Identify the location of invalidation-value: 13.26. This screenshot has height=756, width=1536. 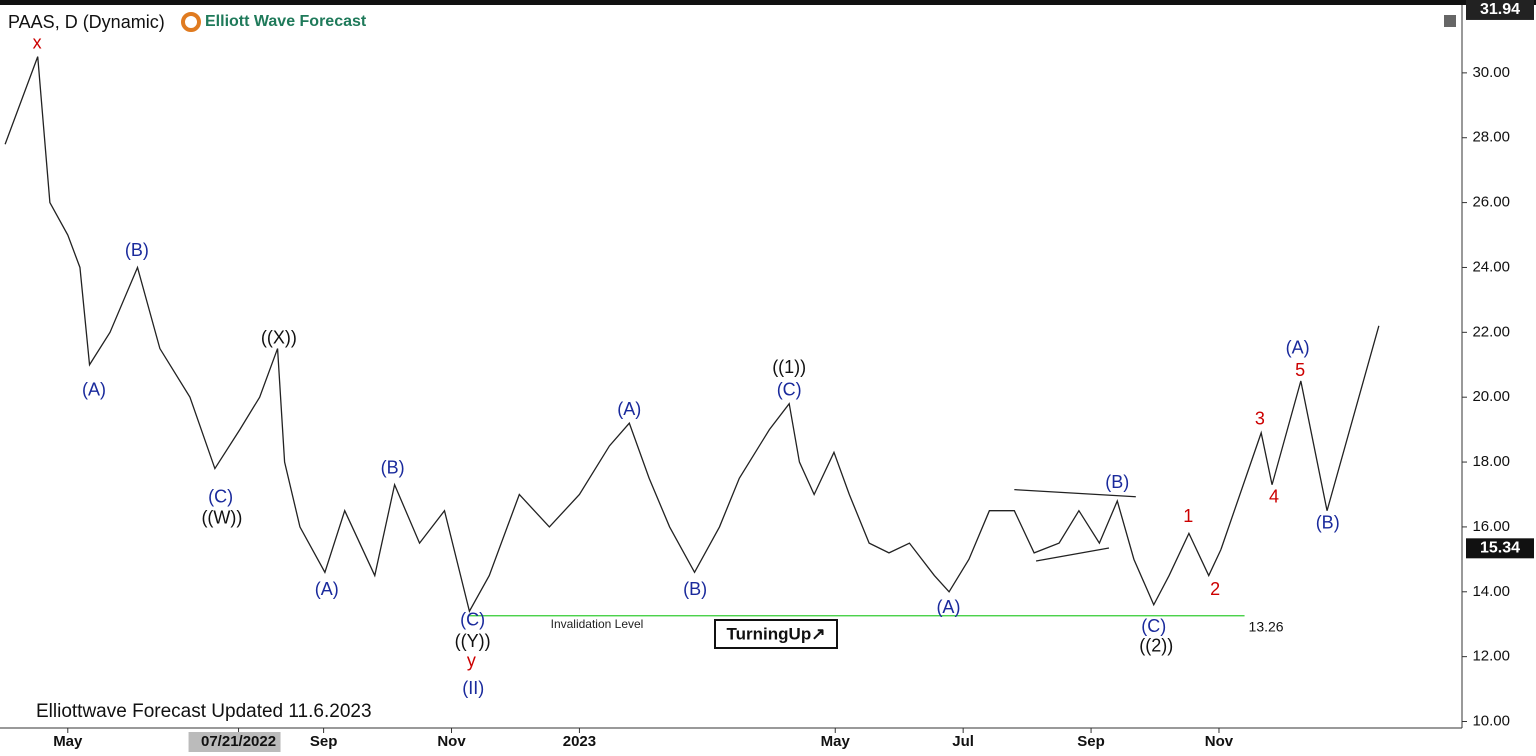
(1266, 626).